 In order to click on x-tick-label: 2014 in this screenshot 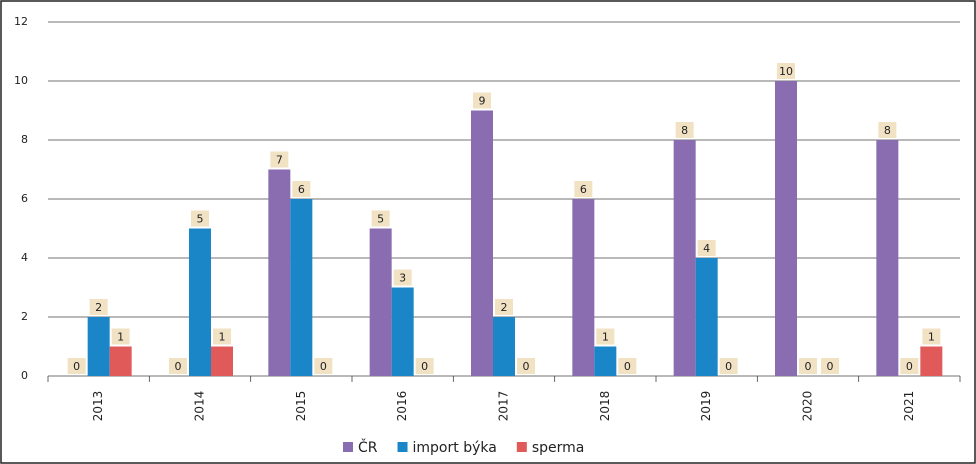, I will do `click(200, 406)`.